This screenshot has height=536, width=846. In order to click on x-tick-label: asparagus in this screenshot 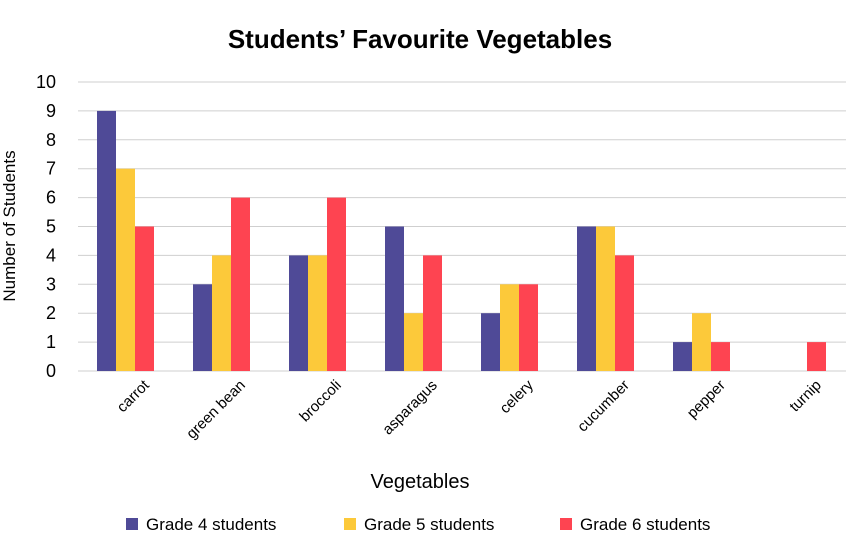, I will do `click(410, 408)`.